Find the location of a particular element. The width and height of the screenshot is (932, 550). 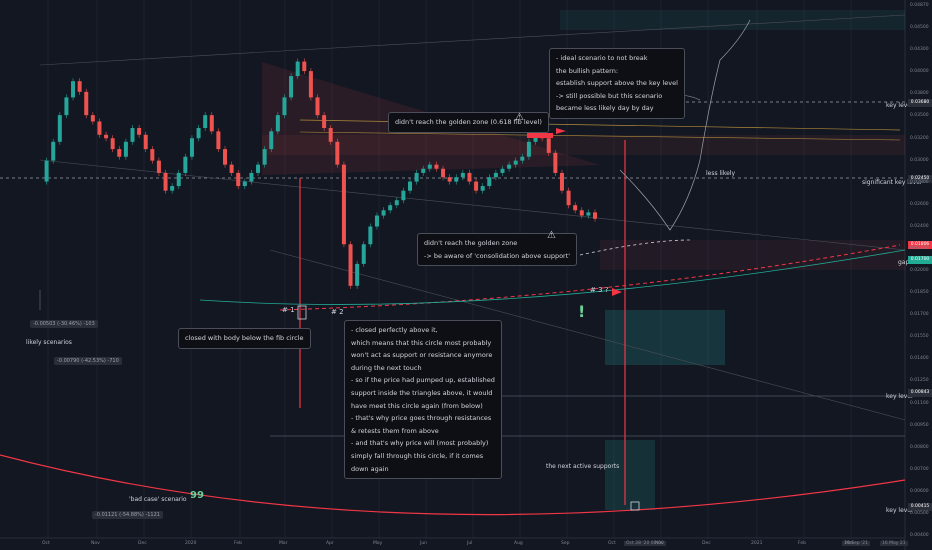

ideal-line-3: establish support above the key level is located at coordinates (617, 83).